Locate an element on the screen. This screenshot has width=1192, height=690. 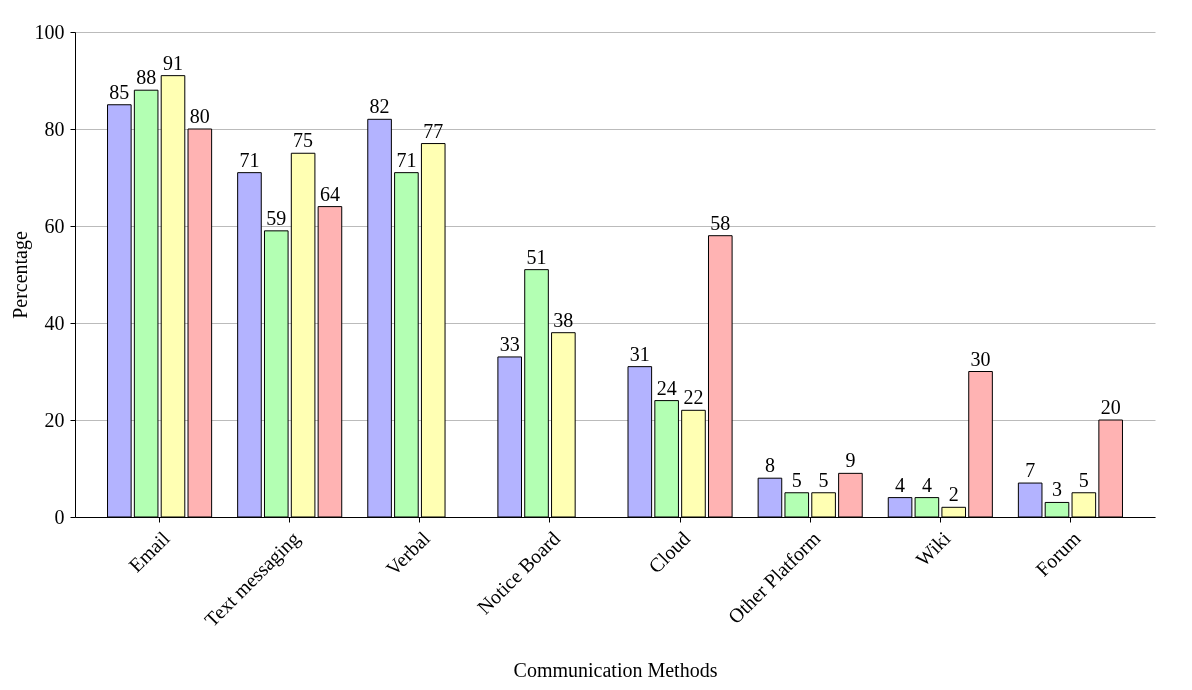
data-label: 91 is located at coordinates (172, 62).